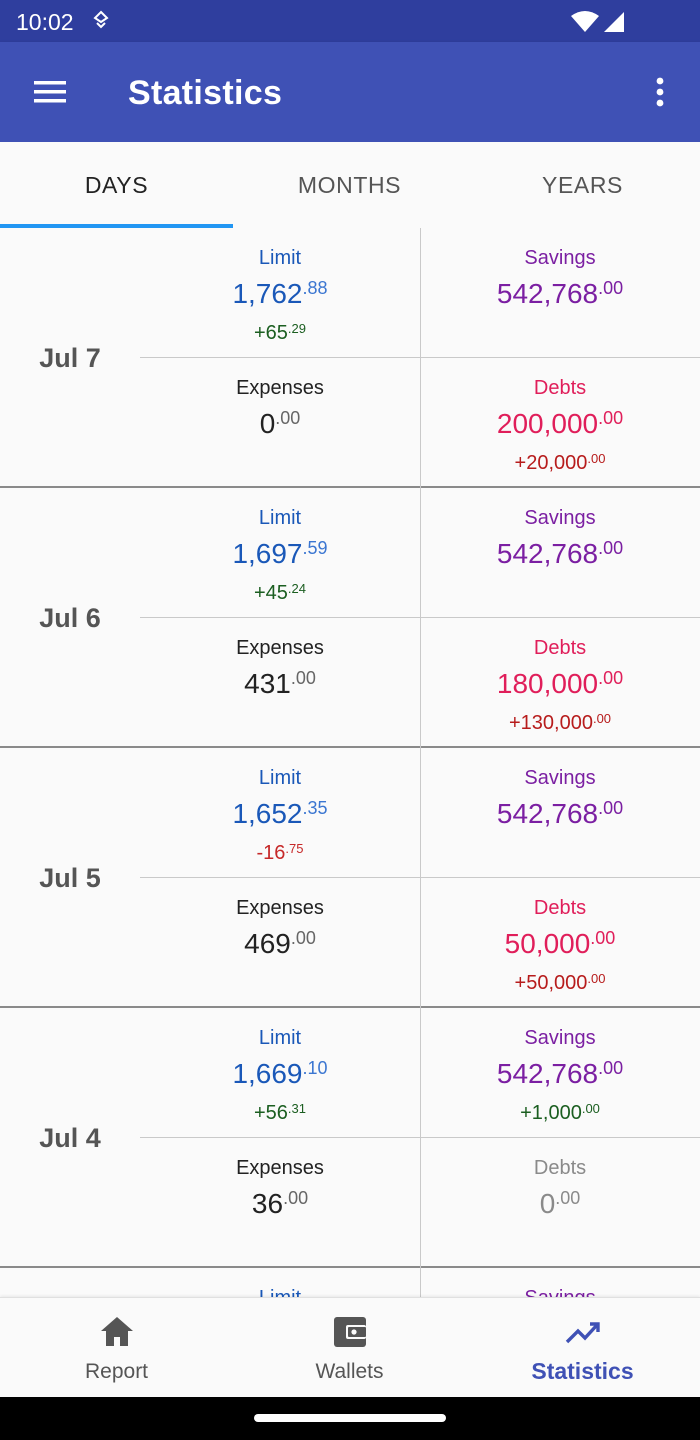 This screenshot has height=1440, width=700. I want to click on savings-cell: Savings 542,768.00, so click(560, 293).